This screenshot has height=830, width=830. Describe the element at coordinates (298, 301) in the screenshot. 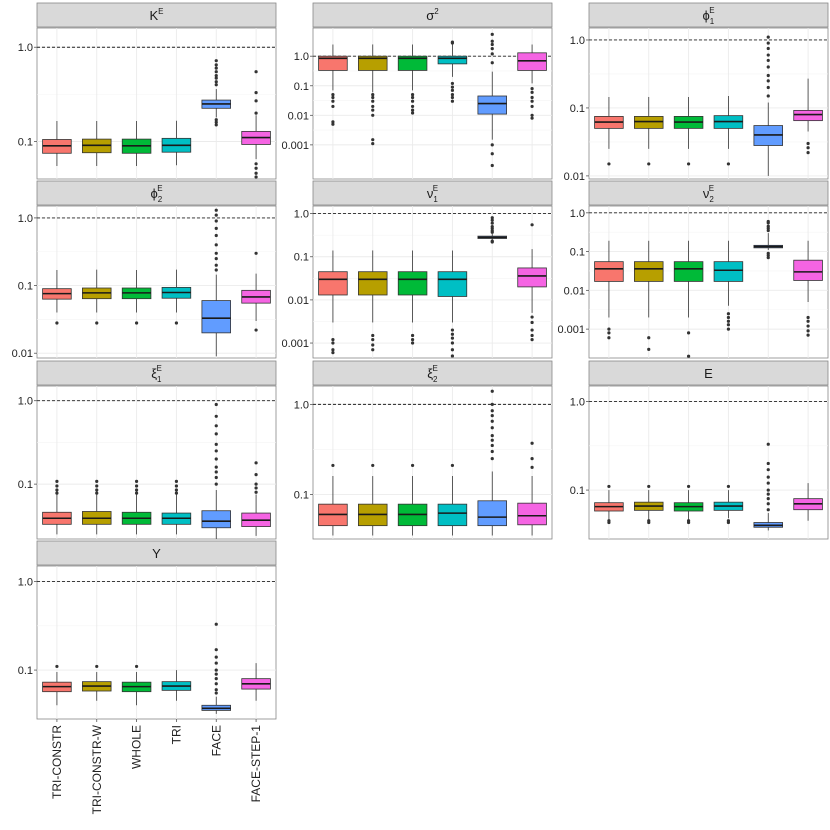

I see `y-tick-label: 0.01` at that location.